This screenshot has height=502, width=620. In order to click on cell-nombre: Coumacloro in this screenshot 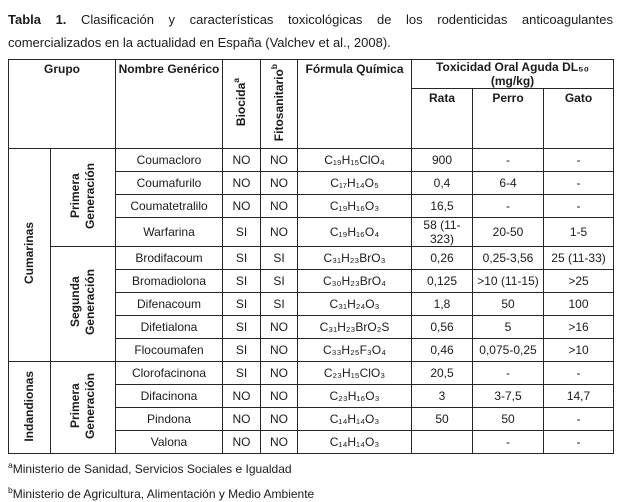, I will do `click(169, 160)`.